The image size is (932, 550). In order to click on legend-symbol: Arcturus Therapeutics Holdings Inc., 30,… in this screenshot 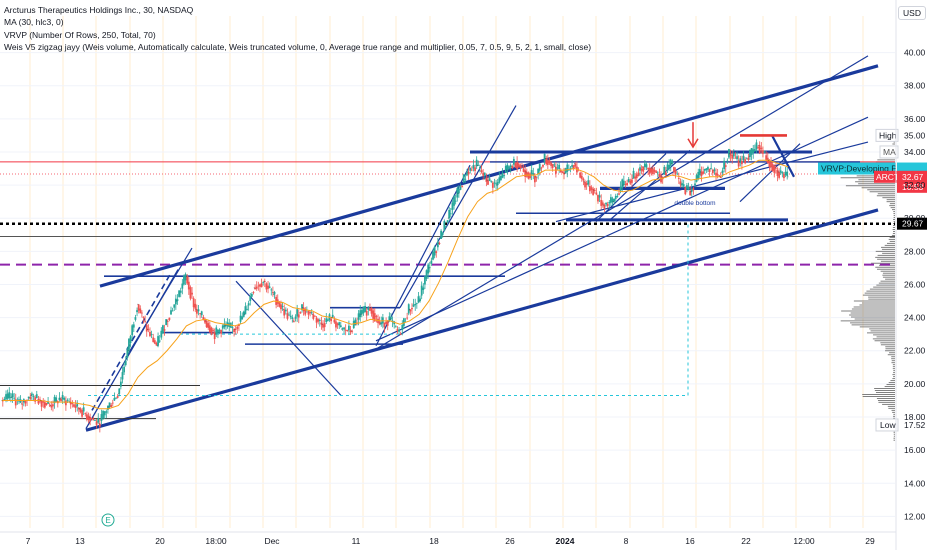, I will do `click(99, 10)`.